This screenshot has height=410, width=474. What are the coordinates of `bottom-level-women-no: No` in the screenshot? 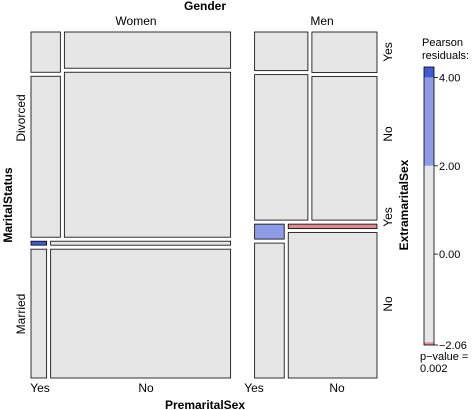 It's located at (146, 388).